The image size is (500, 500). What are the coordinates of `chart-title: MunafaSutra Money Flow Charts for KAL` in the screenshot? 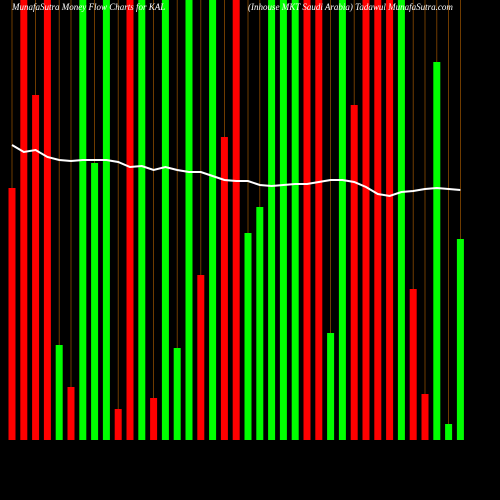 It's located at (88, 7).